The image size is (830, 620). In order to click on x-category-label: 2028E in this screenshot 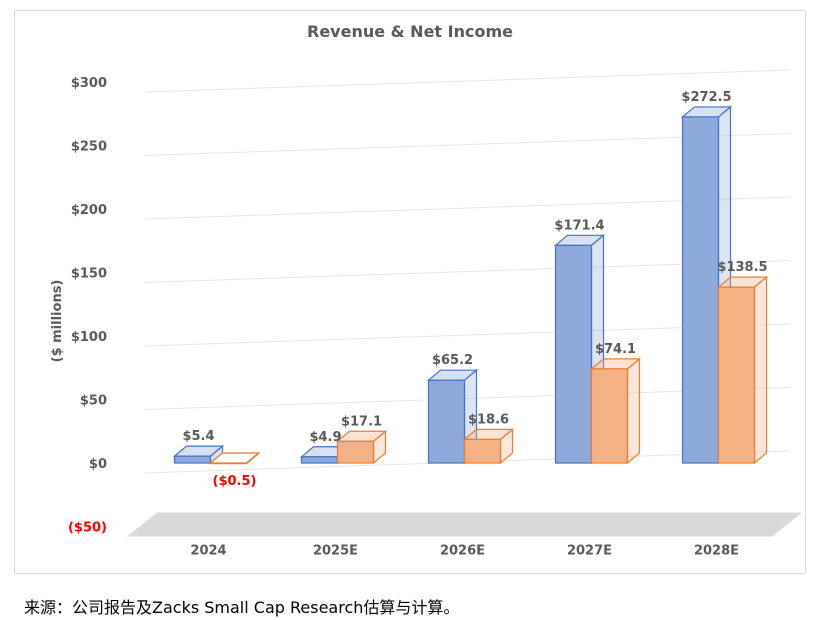, I will do `click(716, 551)`.